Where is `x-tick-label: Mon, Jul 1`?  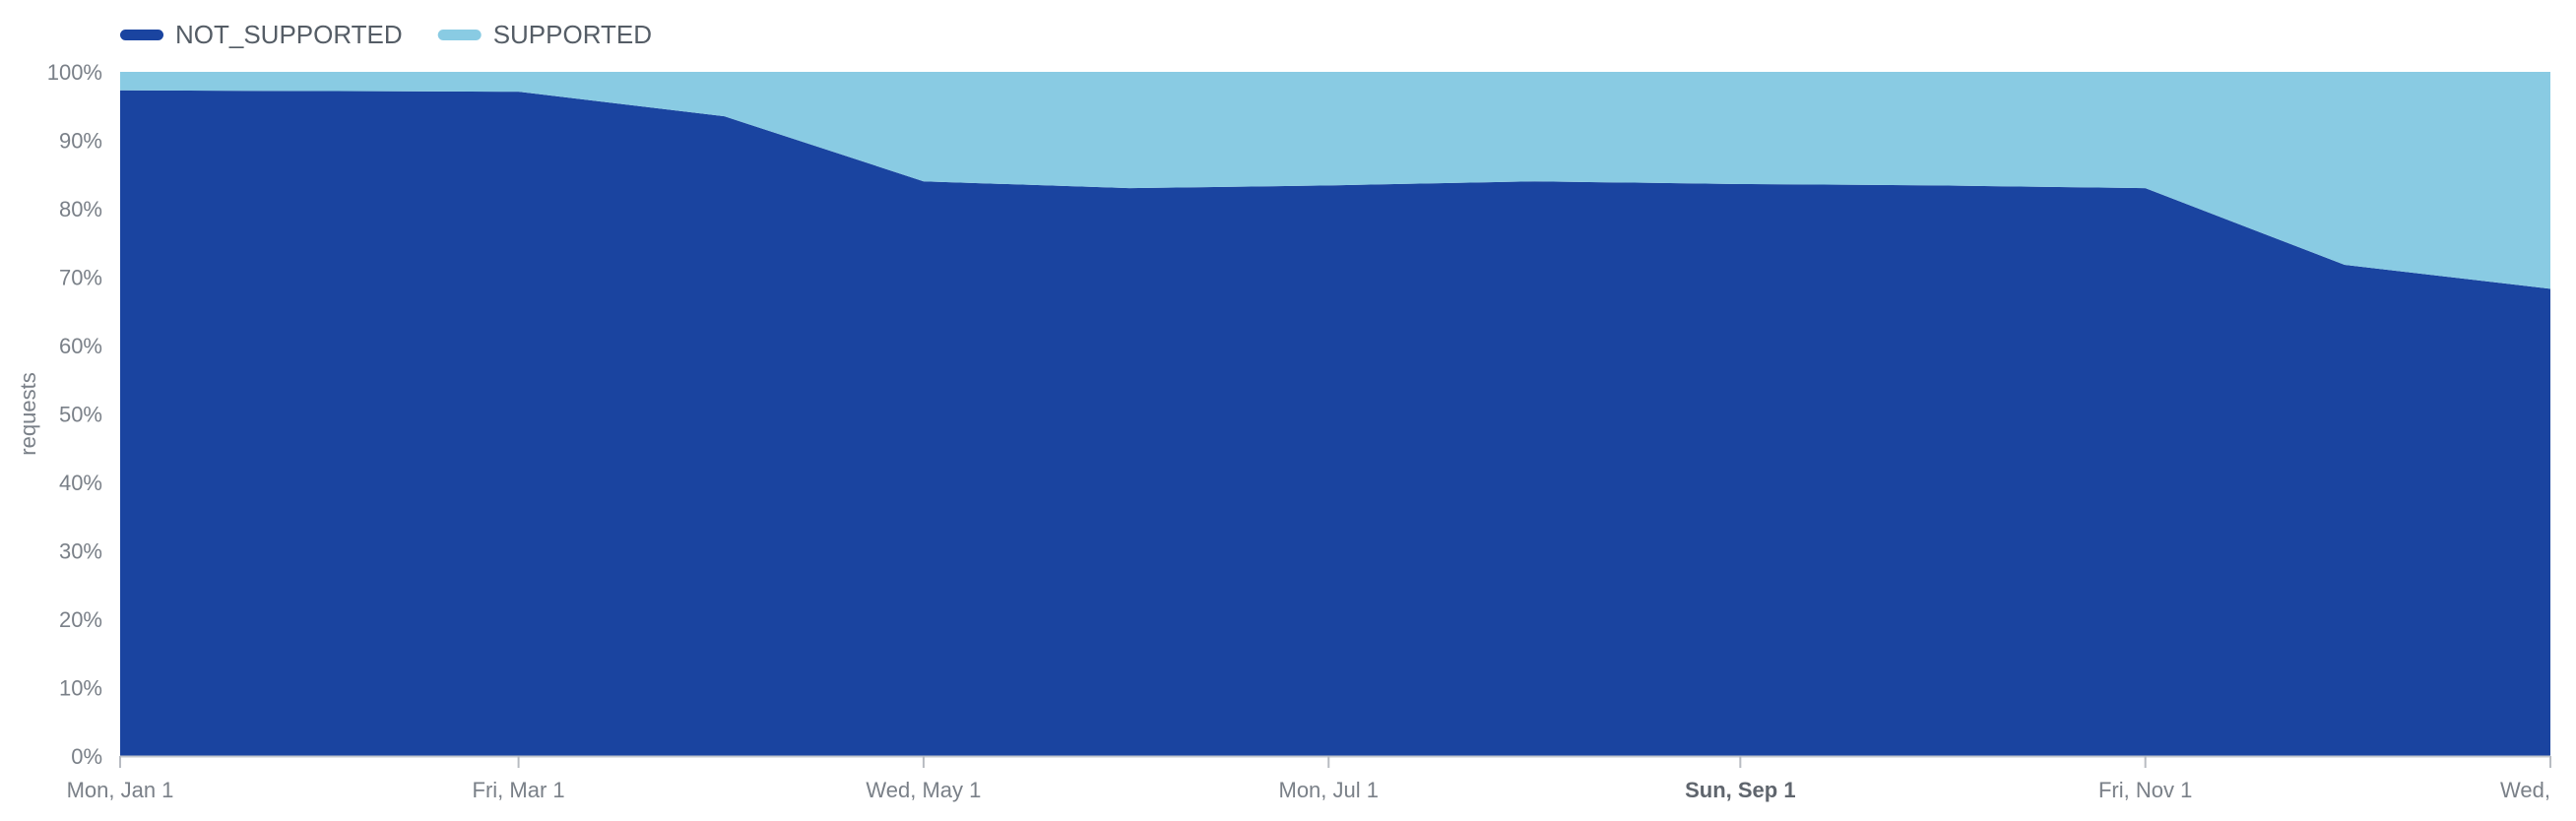
x-tick-label: Mon, Jul 1 is located at coordinates (1329, 790).